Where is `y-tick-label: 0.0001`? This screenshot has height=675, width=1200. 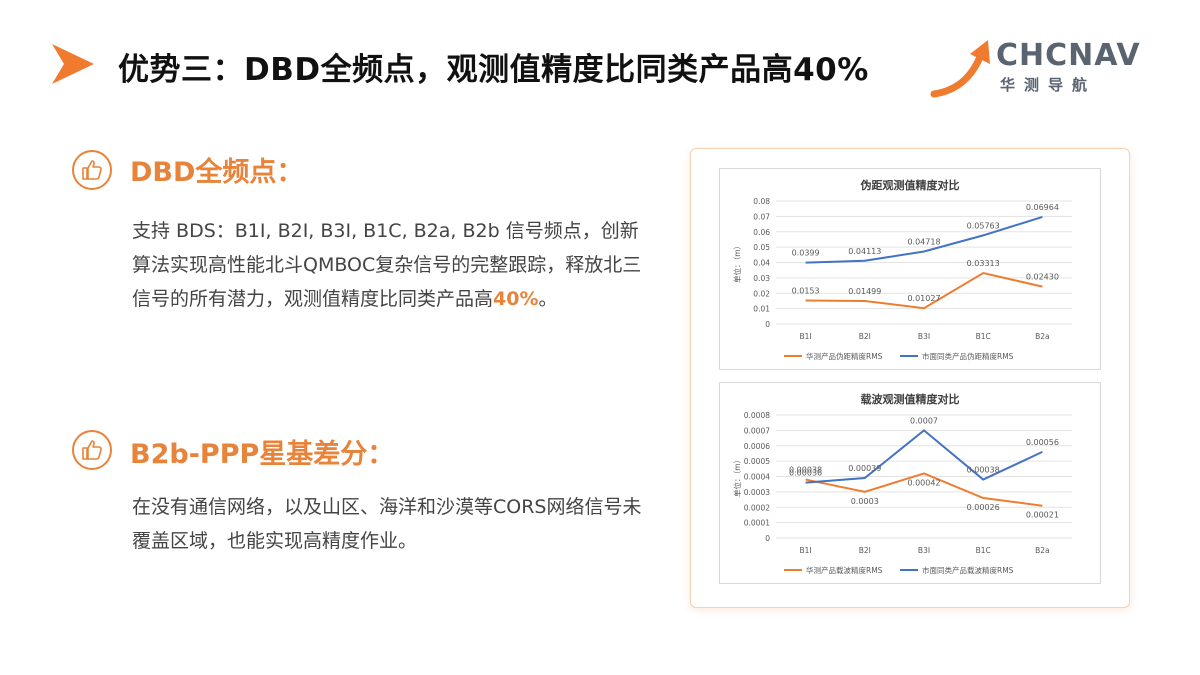 y-tick-label: 0.0001 is located at coordinates (757, 523).